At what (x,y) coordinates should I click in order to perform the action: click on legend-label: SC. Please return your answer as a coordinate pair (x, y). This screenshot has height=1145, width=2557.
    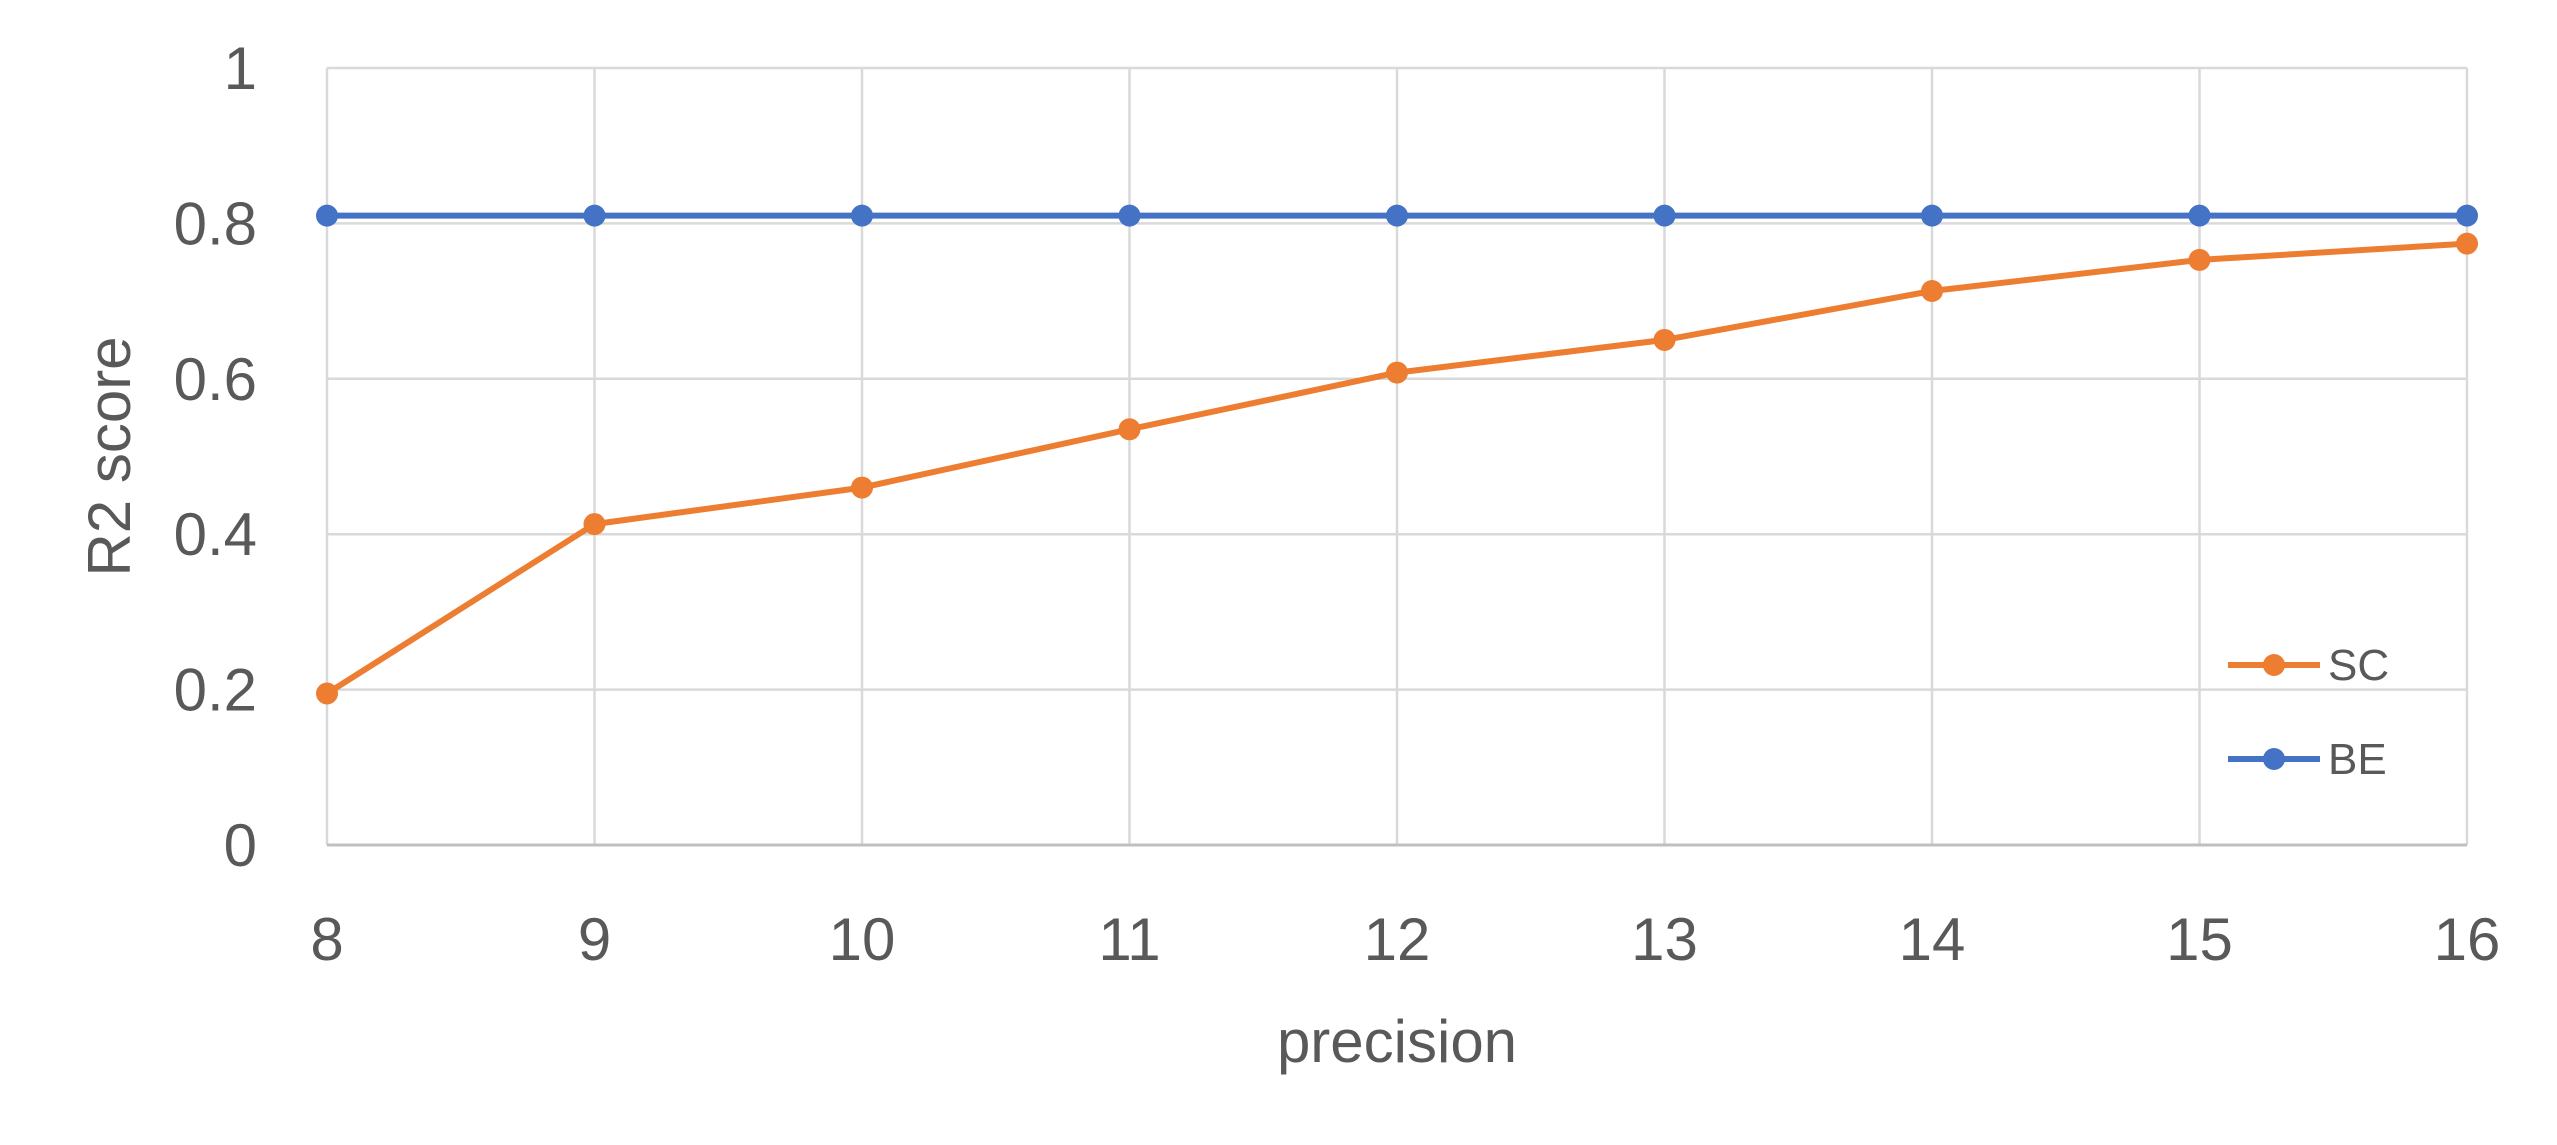
    Looking at the image, I should click on (2358, 665).